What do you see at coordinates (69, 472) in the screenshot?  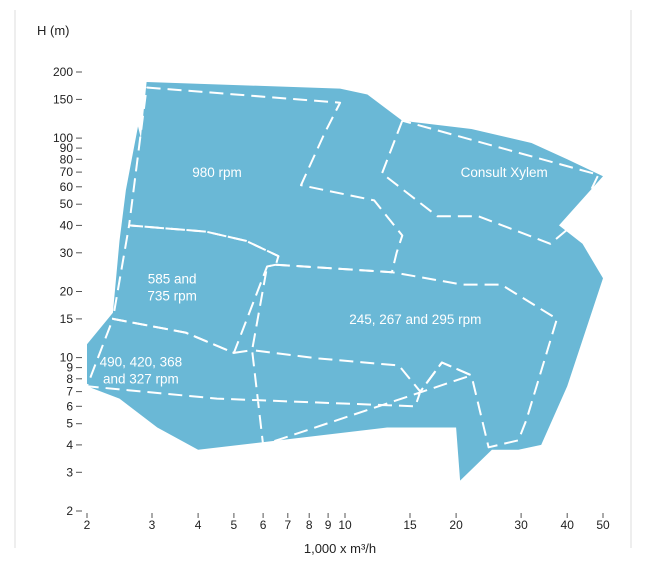 I see `y-tick-label-3: 3` at bounding box center [69, 472].